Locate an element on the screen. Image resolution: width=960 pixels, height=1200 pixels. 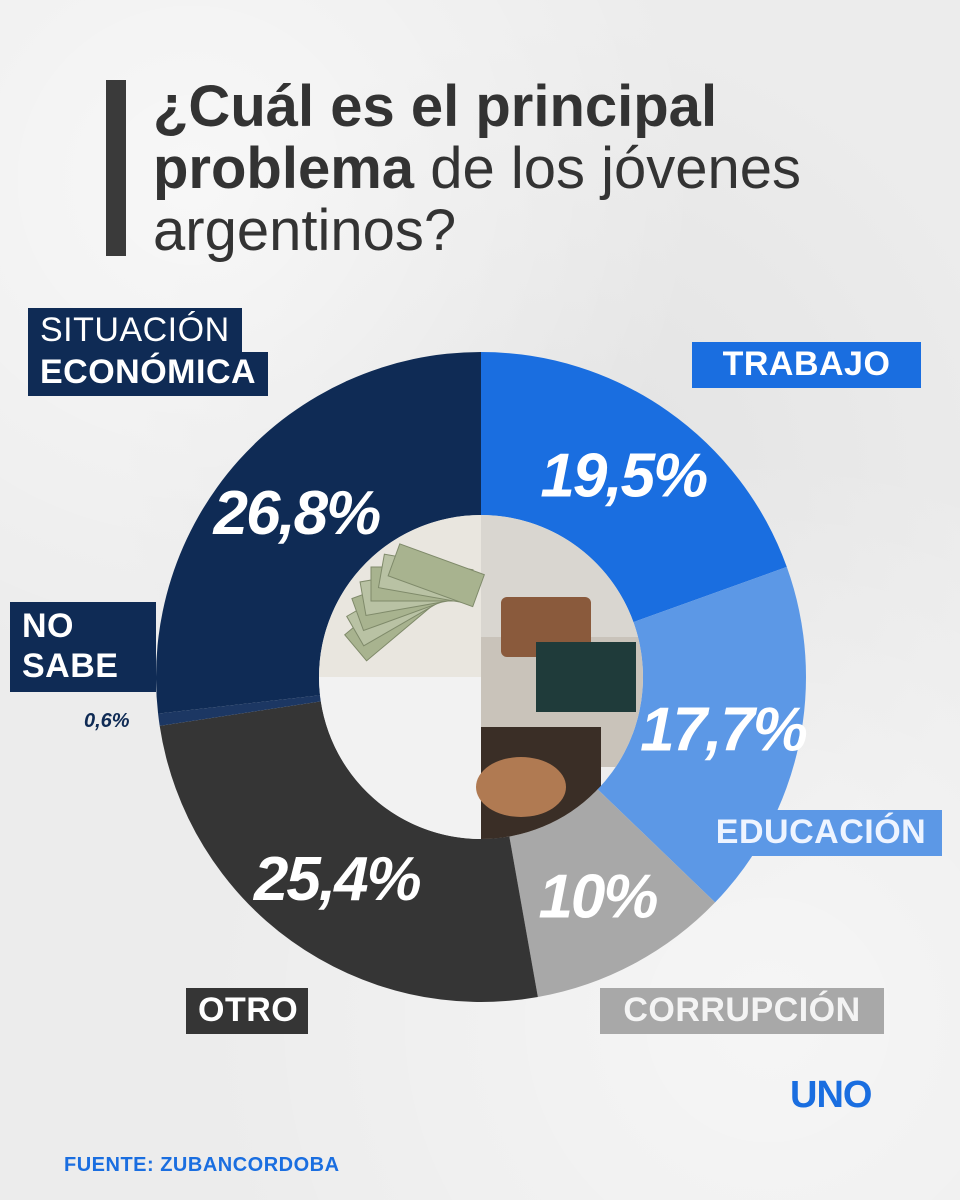
uno-logo: UNO is located at coordinates (831, 1095).